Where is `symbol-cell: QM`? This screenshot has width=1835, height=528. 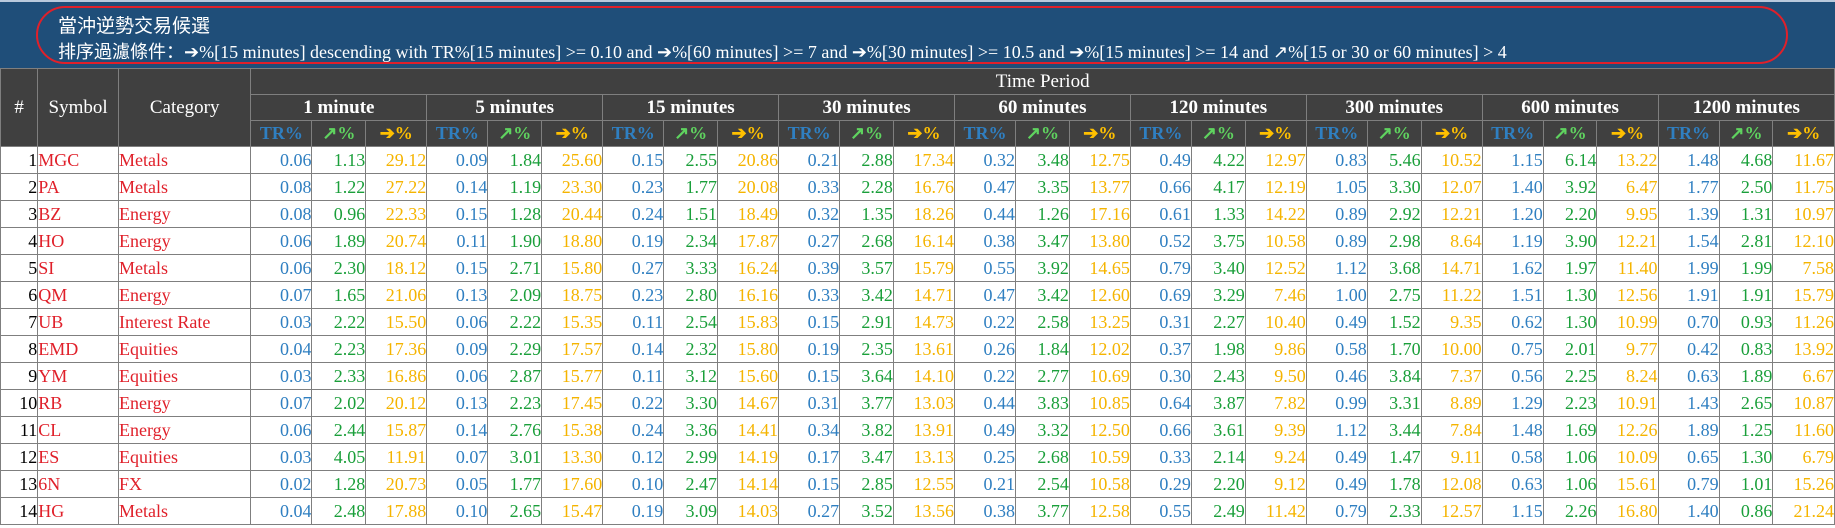
symbol-cell: QM is located at coordinates (78, 295).